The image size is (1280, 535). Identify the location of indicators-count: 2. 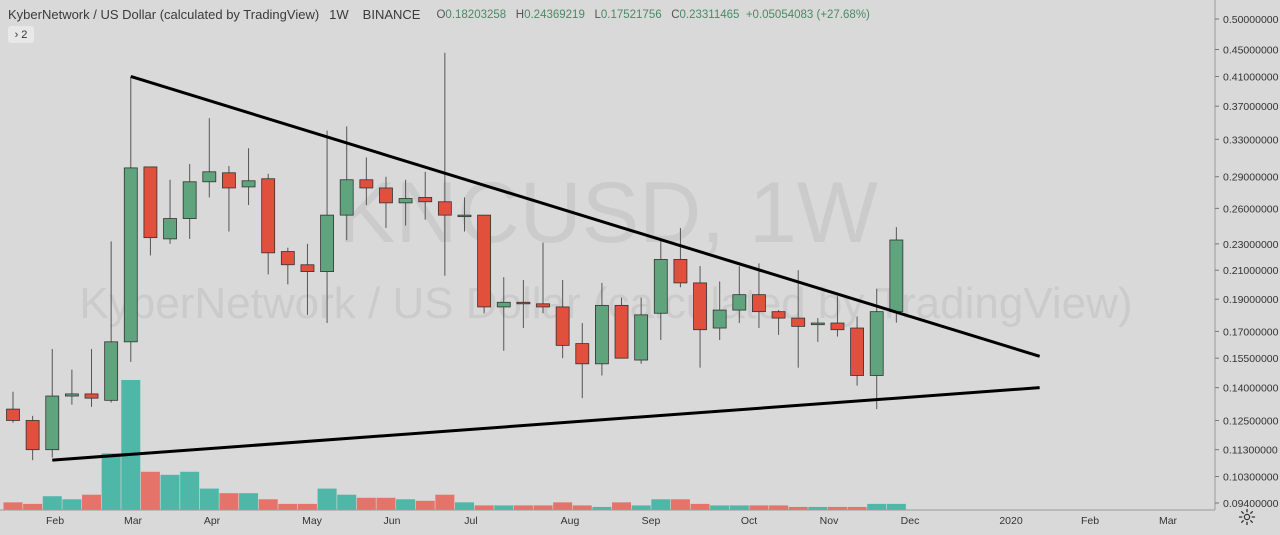
(24, 34).